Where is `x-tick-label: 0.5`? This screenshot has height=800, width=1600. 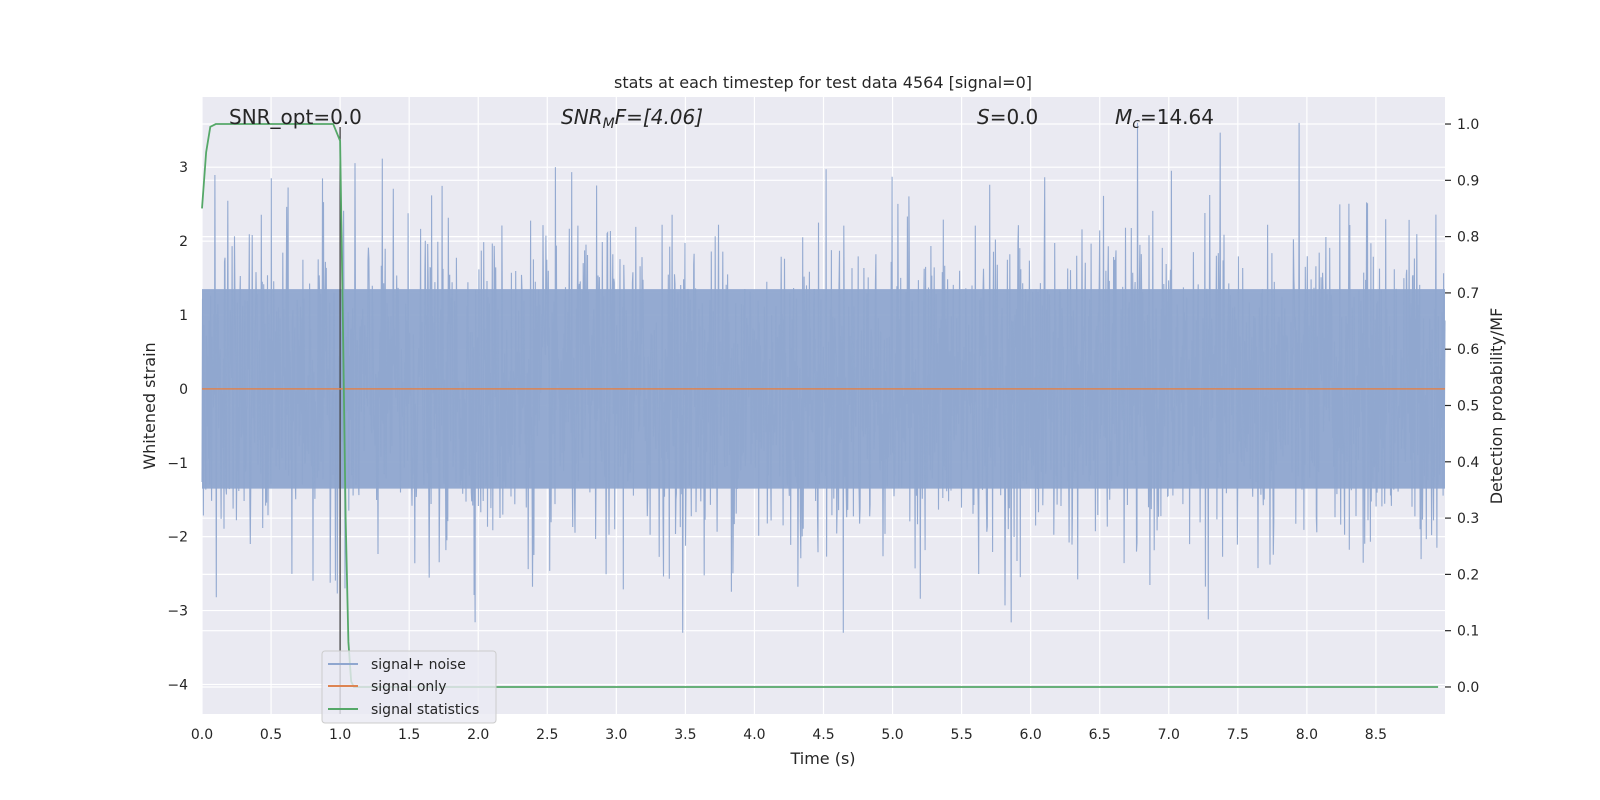 x-tick-label: 0.5 is located at coordinates (271, 735).